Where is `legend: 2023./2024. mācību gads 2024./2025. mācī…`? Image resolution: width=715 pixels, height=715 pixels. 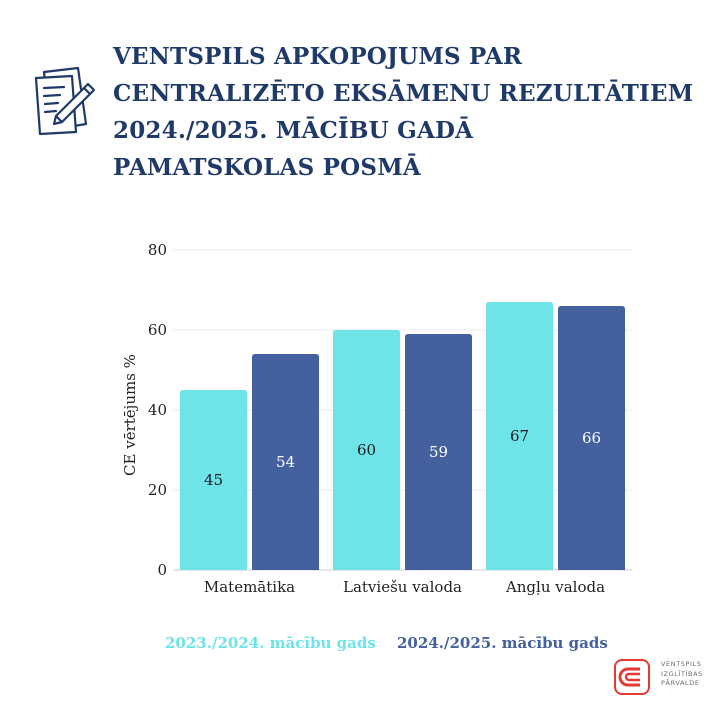
legend: 2023./2024. mācību gads 2024./2025. mācī… is located at coordinates (357, 645).